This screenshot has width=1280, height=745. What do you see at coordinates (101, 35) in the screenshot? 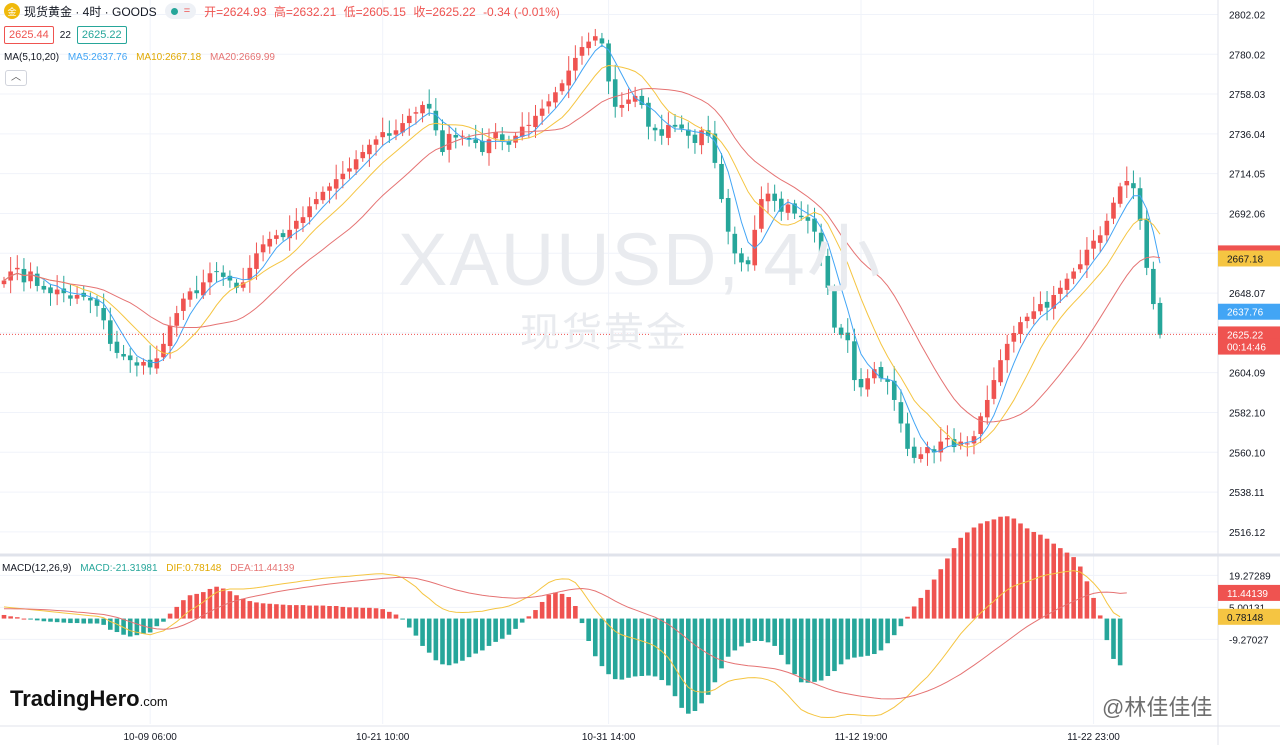
I see `buy-button: 2625.22` at bounding box center [101, 35].